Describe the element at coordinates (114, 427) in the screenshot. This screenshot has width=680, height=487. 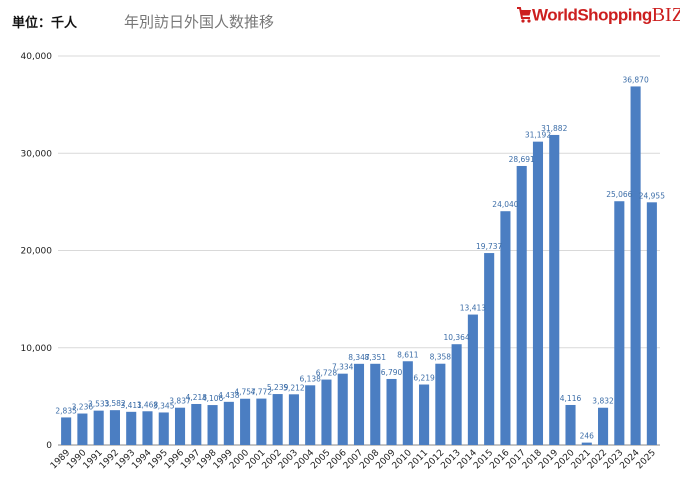
I see `bar-1992` at that location.